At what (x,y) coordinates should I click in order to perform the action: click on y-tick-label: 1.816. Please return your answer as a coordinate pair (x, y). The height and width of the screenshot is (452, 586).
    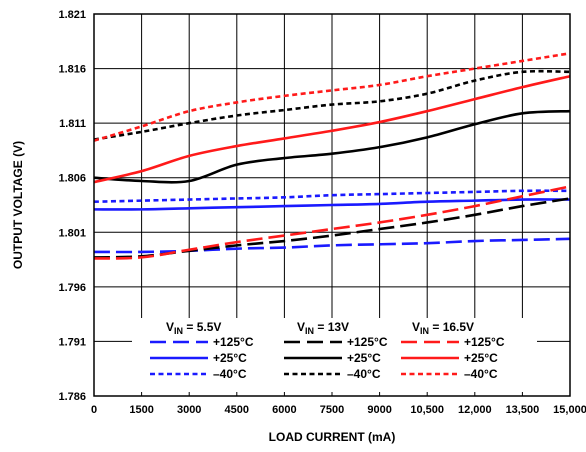
    Looking at the image, I should click on (72, 70).